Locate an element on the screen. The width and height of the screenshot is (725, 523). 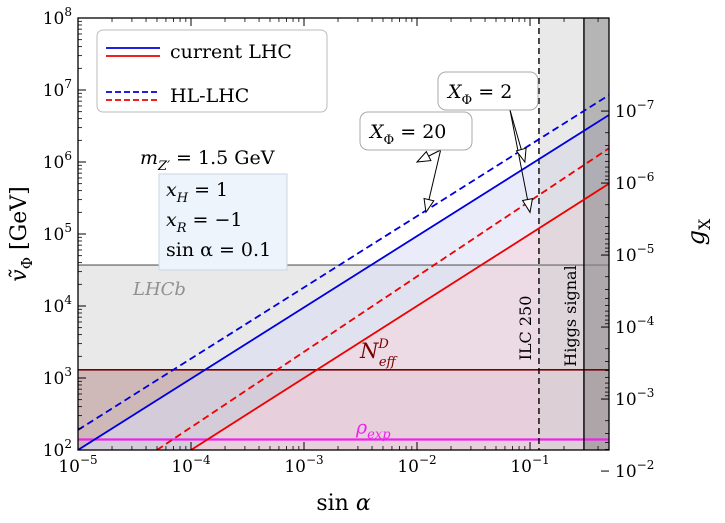
bound-region-higgs is located at coordinates (596, 234).